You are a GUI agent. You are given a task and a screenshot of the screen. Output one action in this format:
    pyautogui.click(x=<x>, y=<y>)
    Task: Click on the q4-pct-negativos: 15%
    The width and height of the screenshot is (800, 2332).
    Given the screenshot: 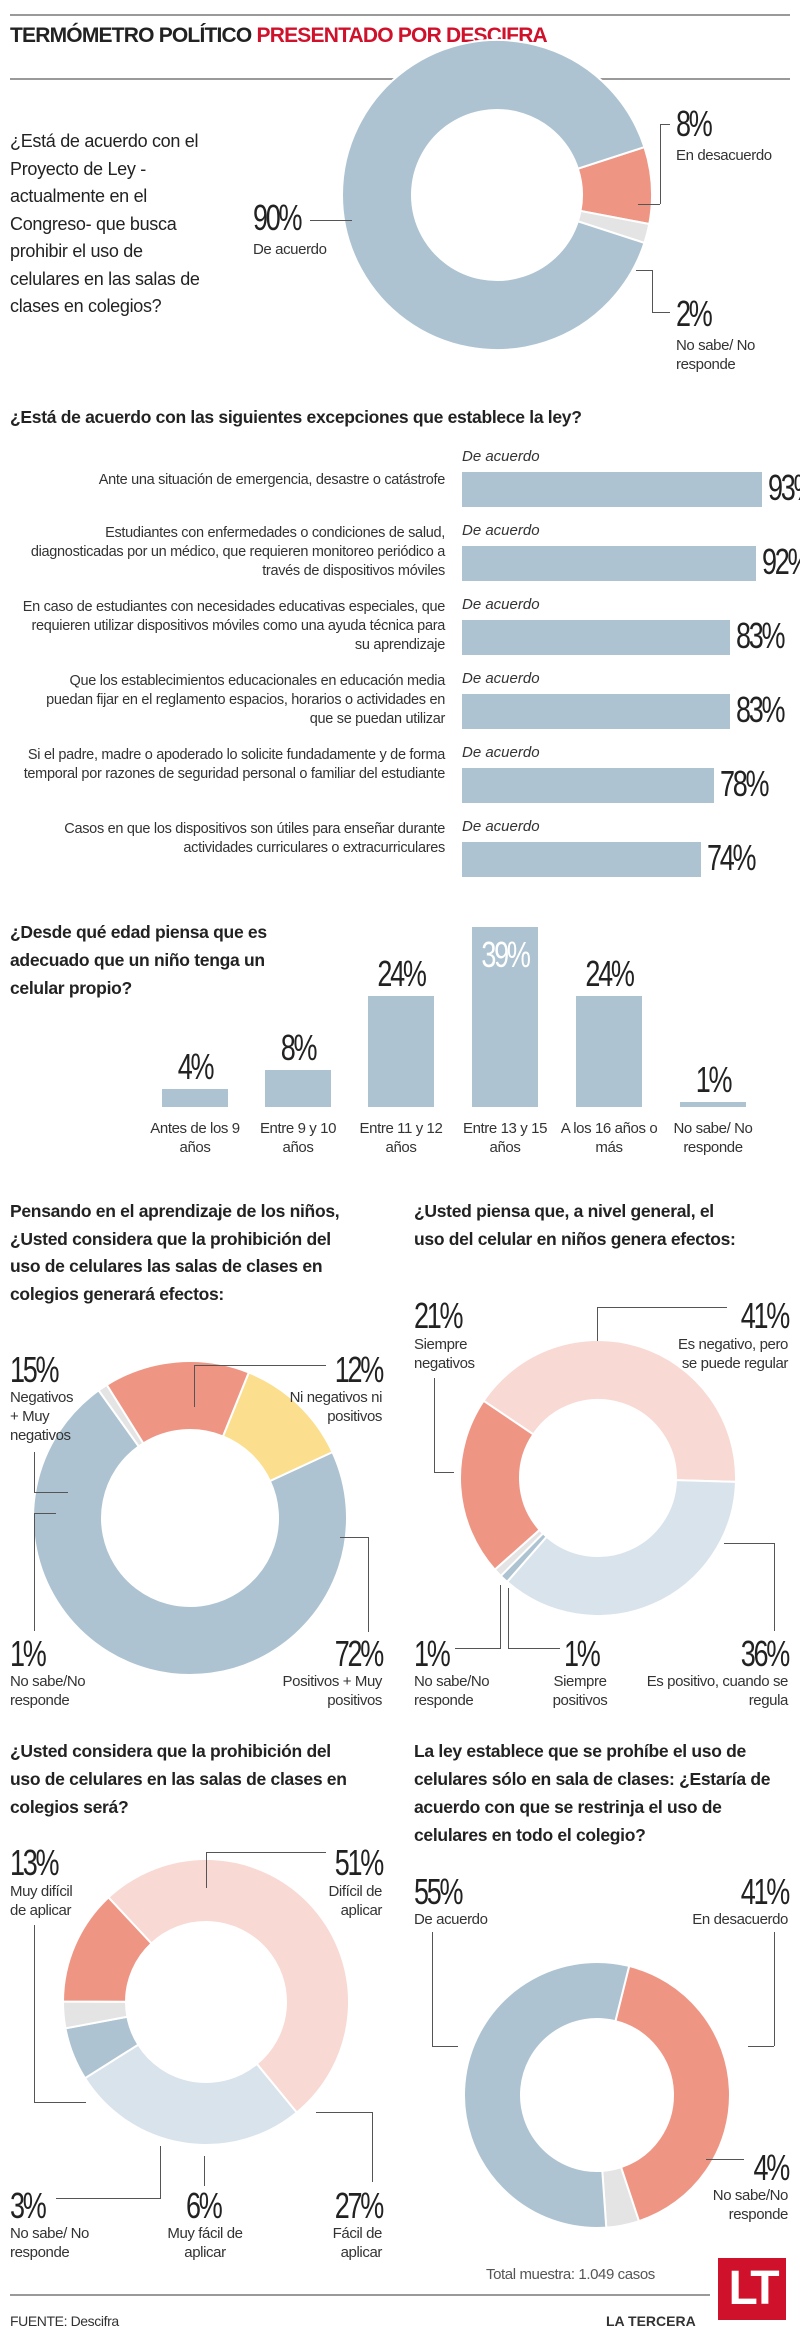 What is the action you would take?
    pyautogui.click(x=35, y=1369)
    